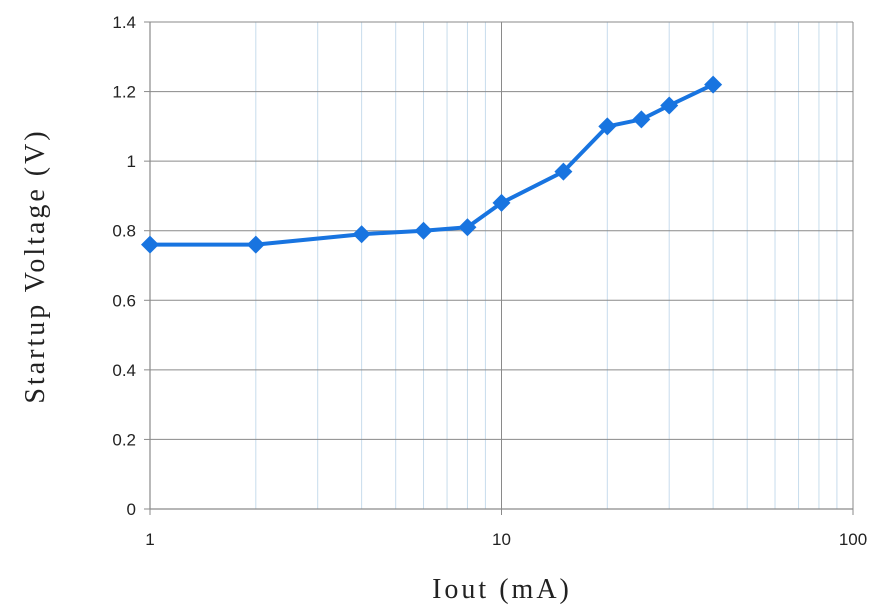 The height and width of the screenshot is (612, 877). I want to click on y-tick-label: 0.2, so click(124, 439).